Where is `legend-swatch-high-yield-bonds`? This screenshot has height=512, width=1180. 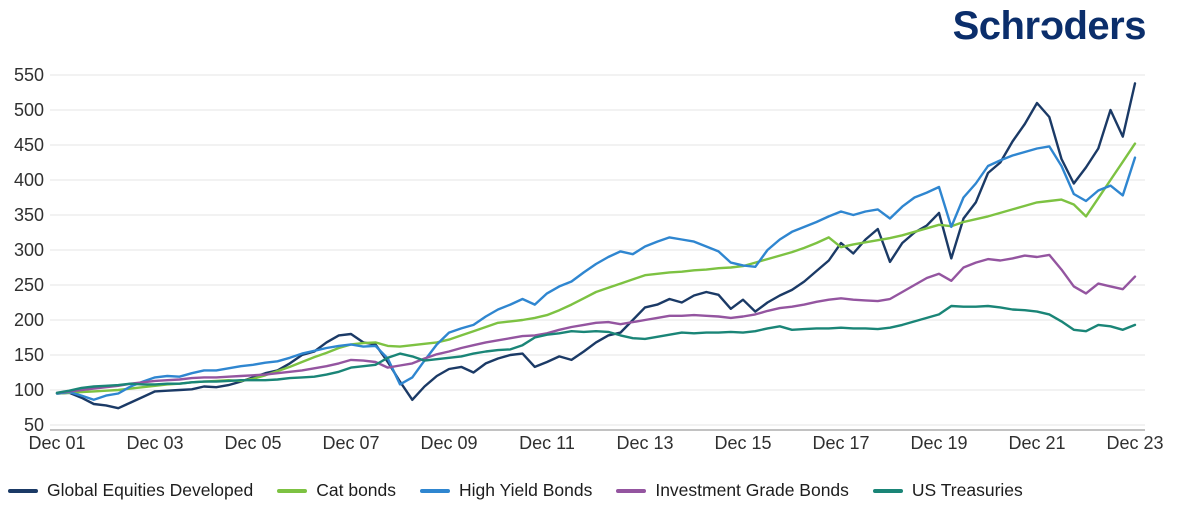
legend-swatch-high-yield-bonds is located at coordinates (435, 490).